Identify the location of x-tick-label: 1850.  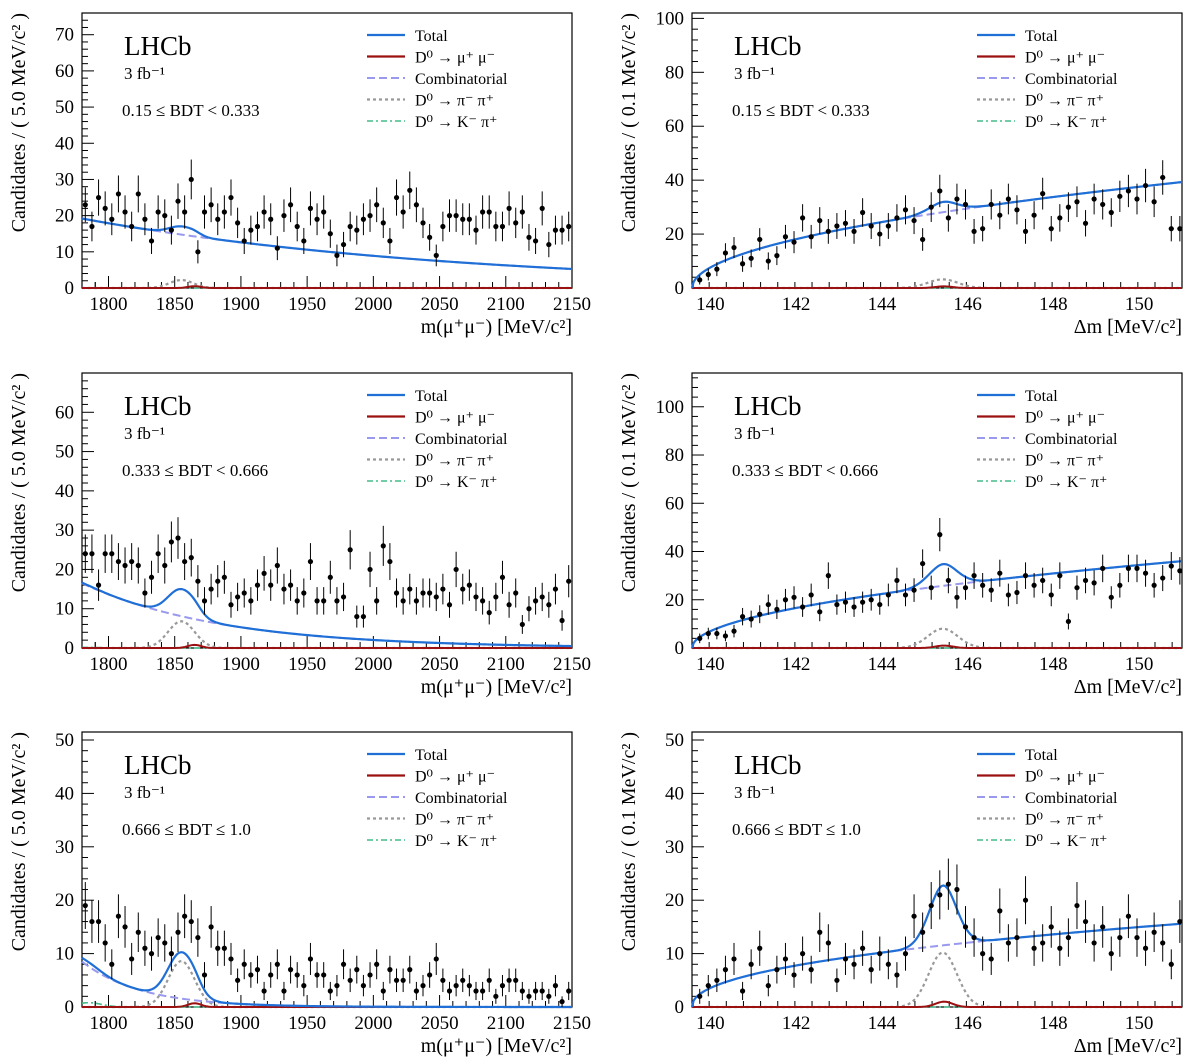
(175, 664).